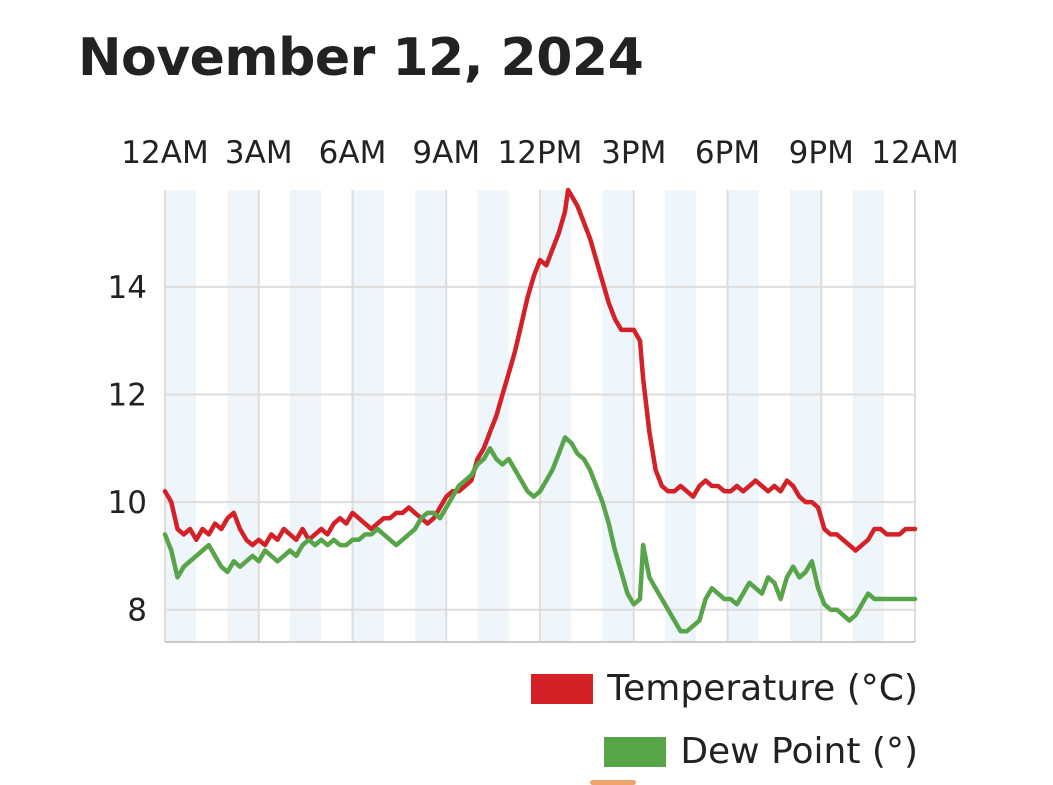 Image resolution: width=1053 pixels, height=785 pixels. What do you see at coordinates (562, 688) in the screenshot?
I see `legend-swatch-temperature` at bounding box center [562, 688].